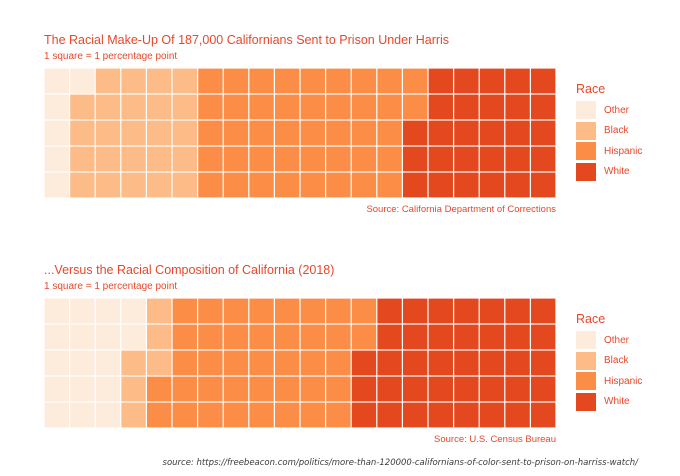 The height and width of the screenshot is (476, 680). I want to click on legend-item-black: Black, so click(626, 361).